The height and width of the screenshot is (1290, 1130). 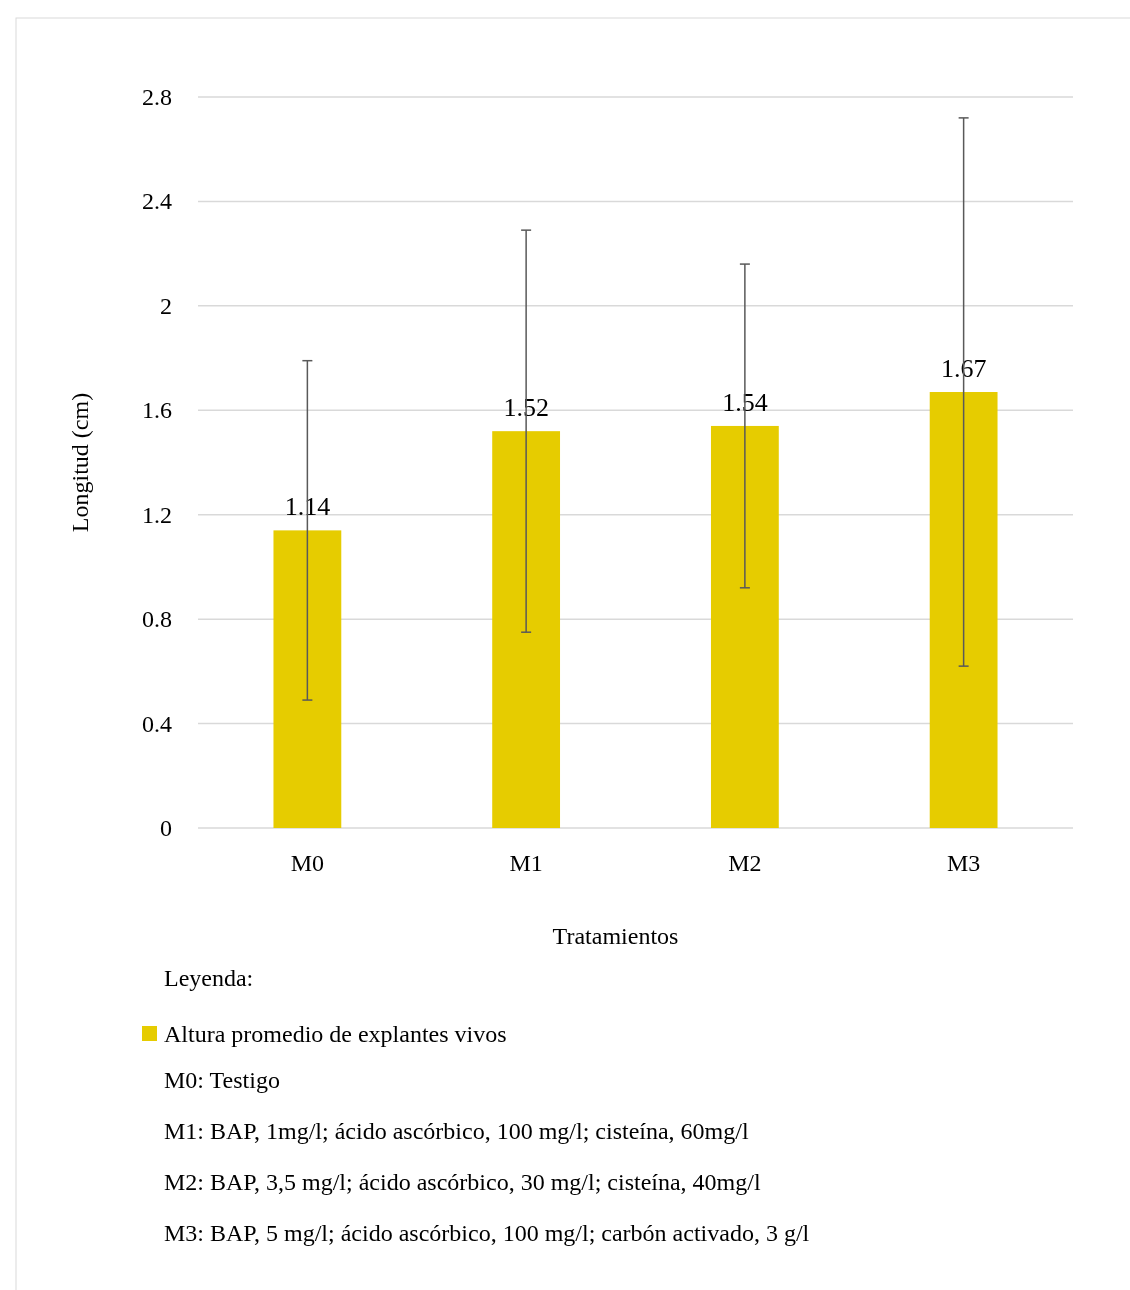 I want to click on y-tick-label: 0, so click(x=166, y=828).